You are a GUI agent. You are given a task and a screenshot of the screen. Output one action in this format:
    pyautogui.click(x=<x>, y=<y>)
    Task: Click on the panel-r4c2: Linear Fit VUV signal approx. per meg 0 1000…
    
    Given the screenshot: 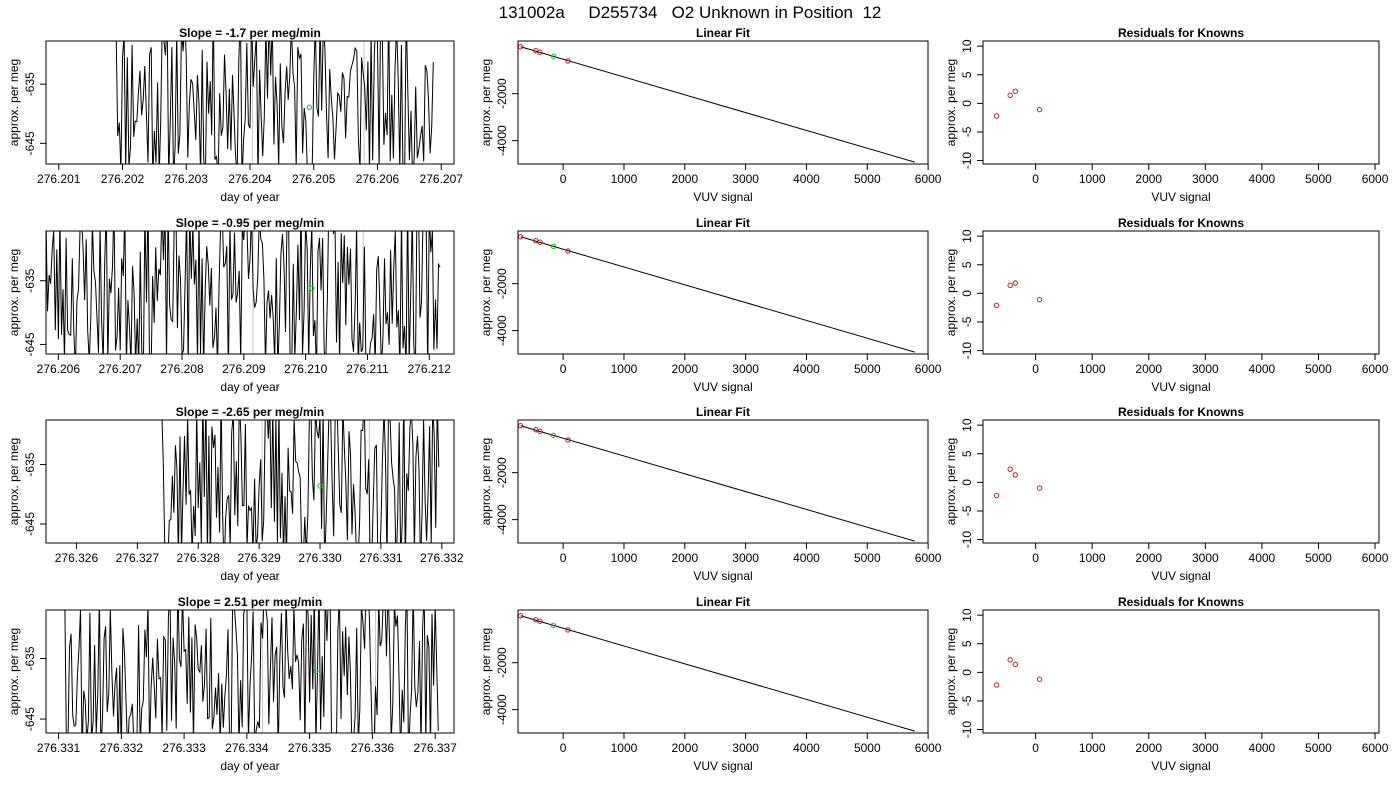 What is the action you would take?
    pyautogui.click(x=710, y=684)
    